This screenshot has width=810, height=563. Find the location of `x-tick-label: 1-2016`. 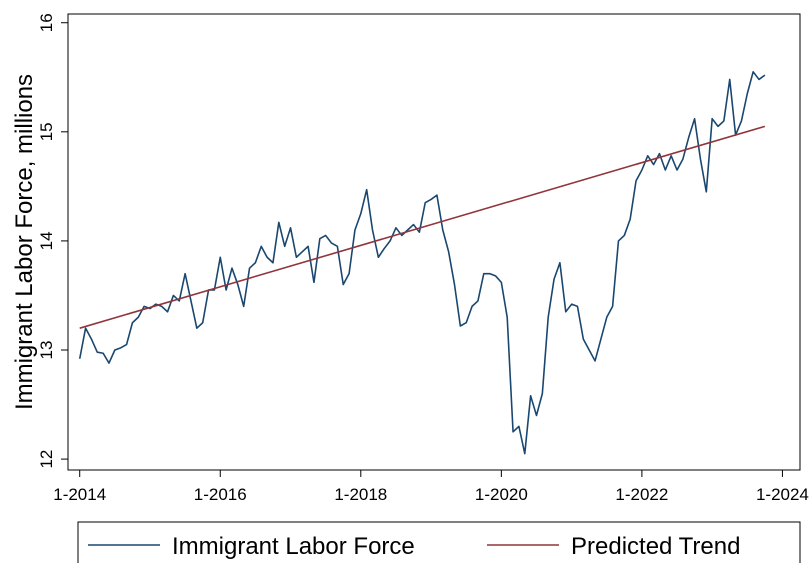

x-tick-label: 1-2016 is located at coordinates (220, 494).